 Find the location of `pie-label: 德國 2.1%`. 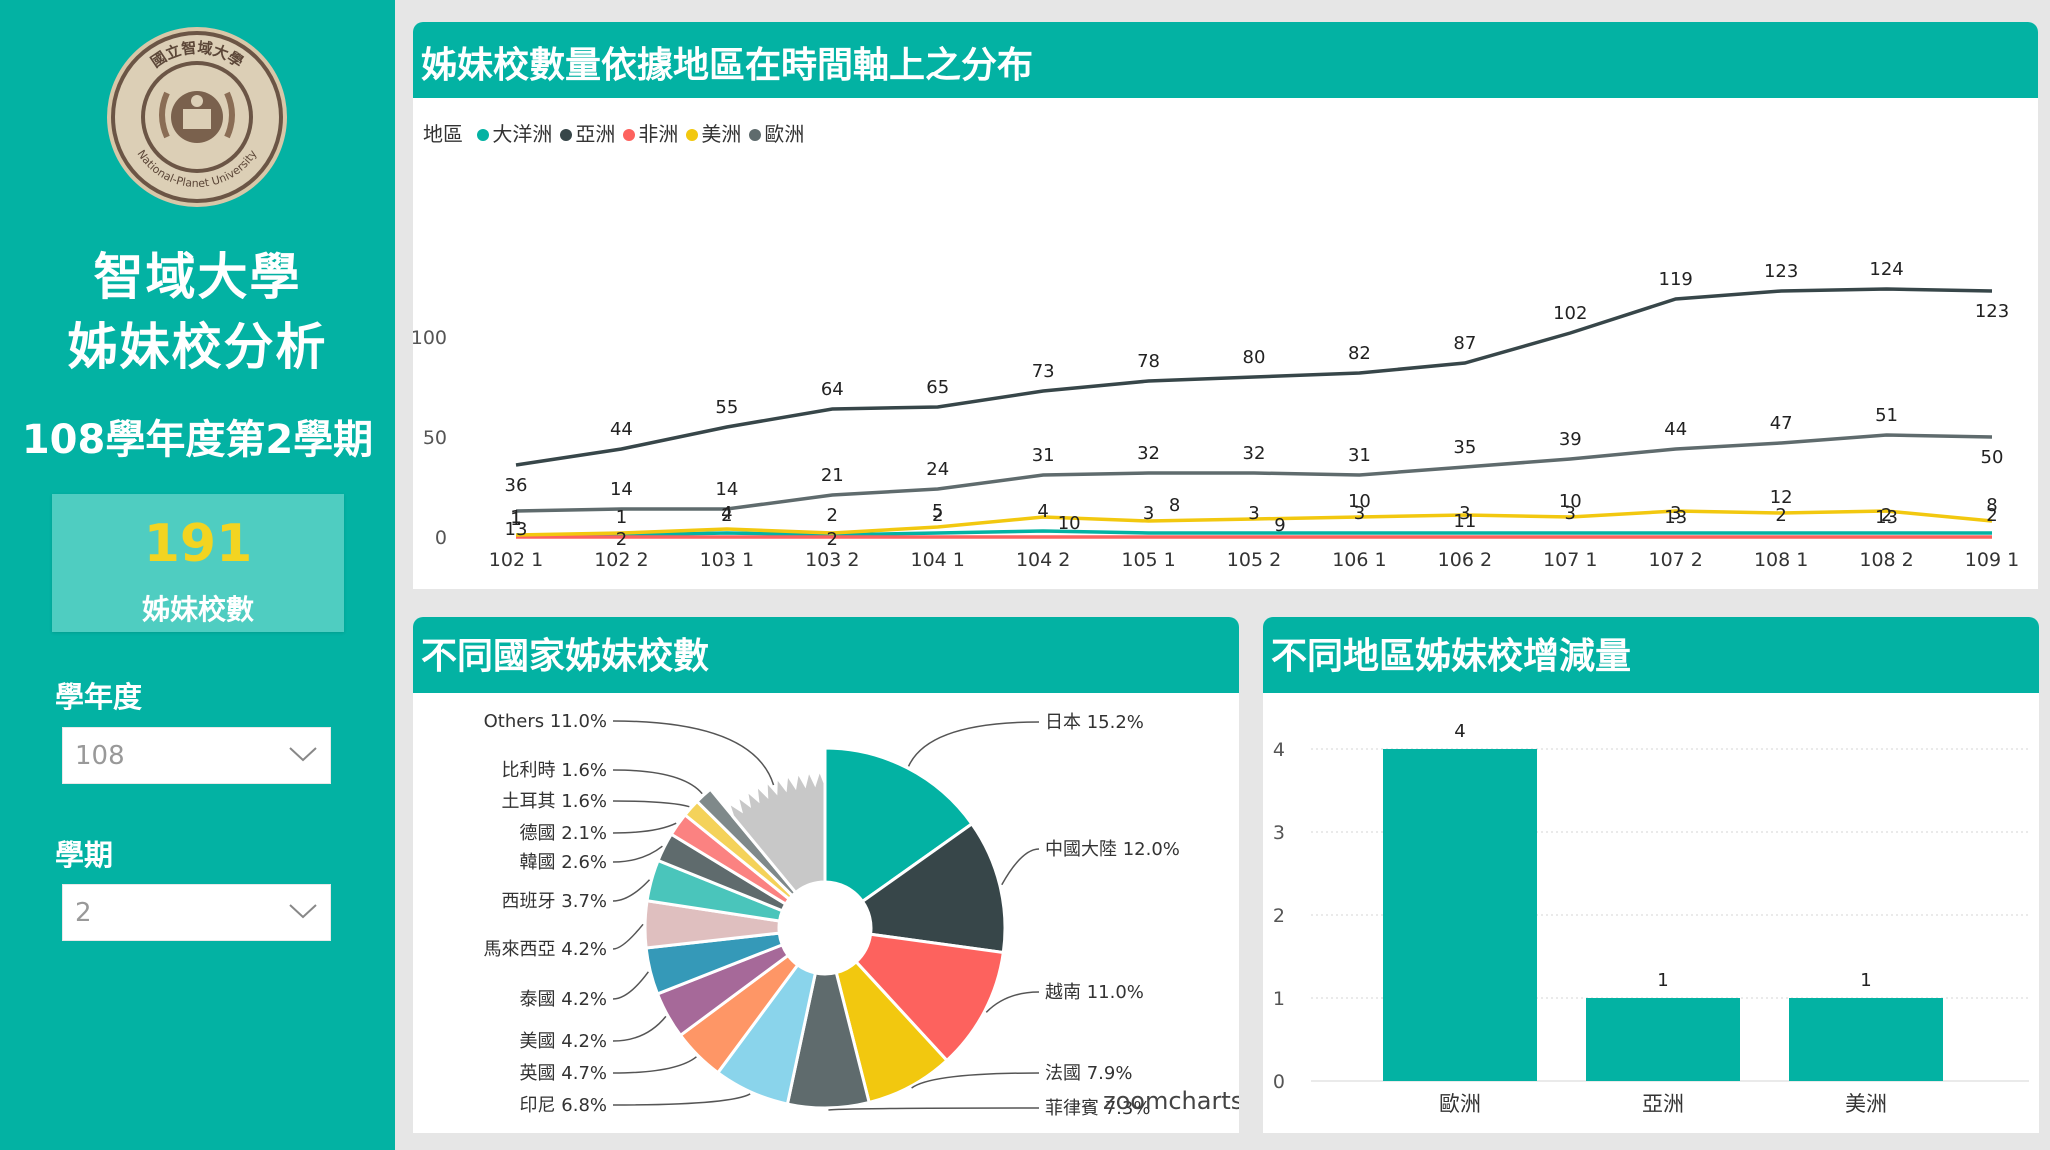

pie-label: 德國 2.1% is located at coordinates (563, 833).